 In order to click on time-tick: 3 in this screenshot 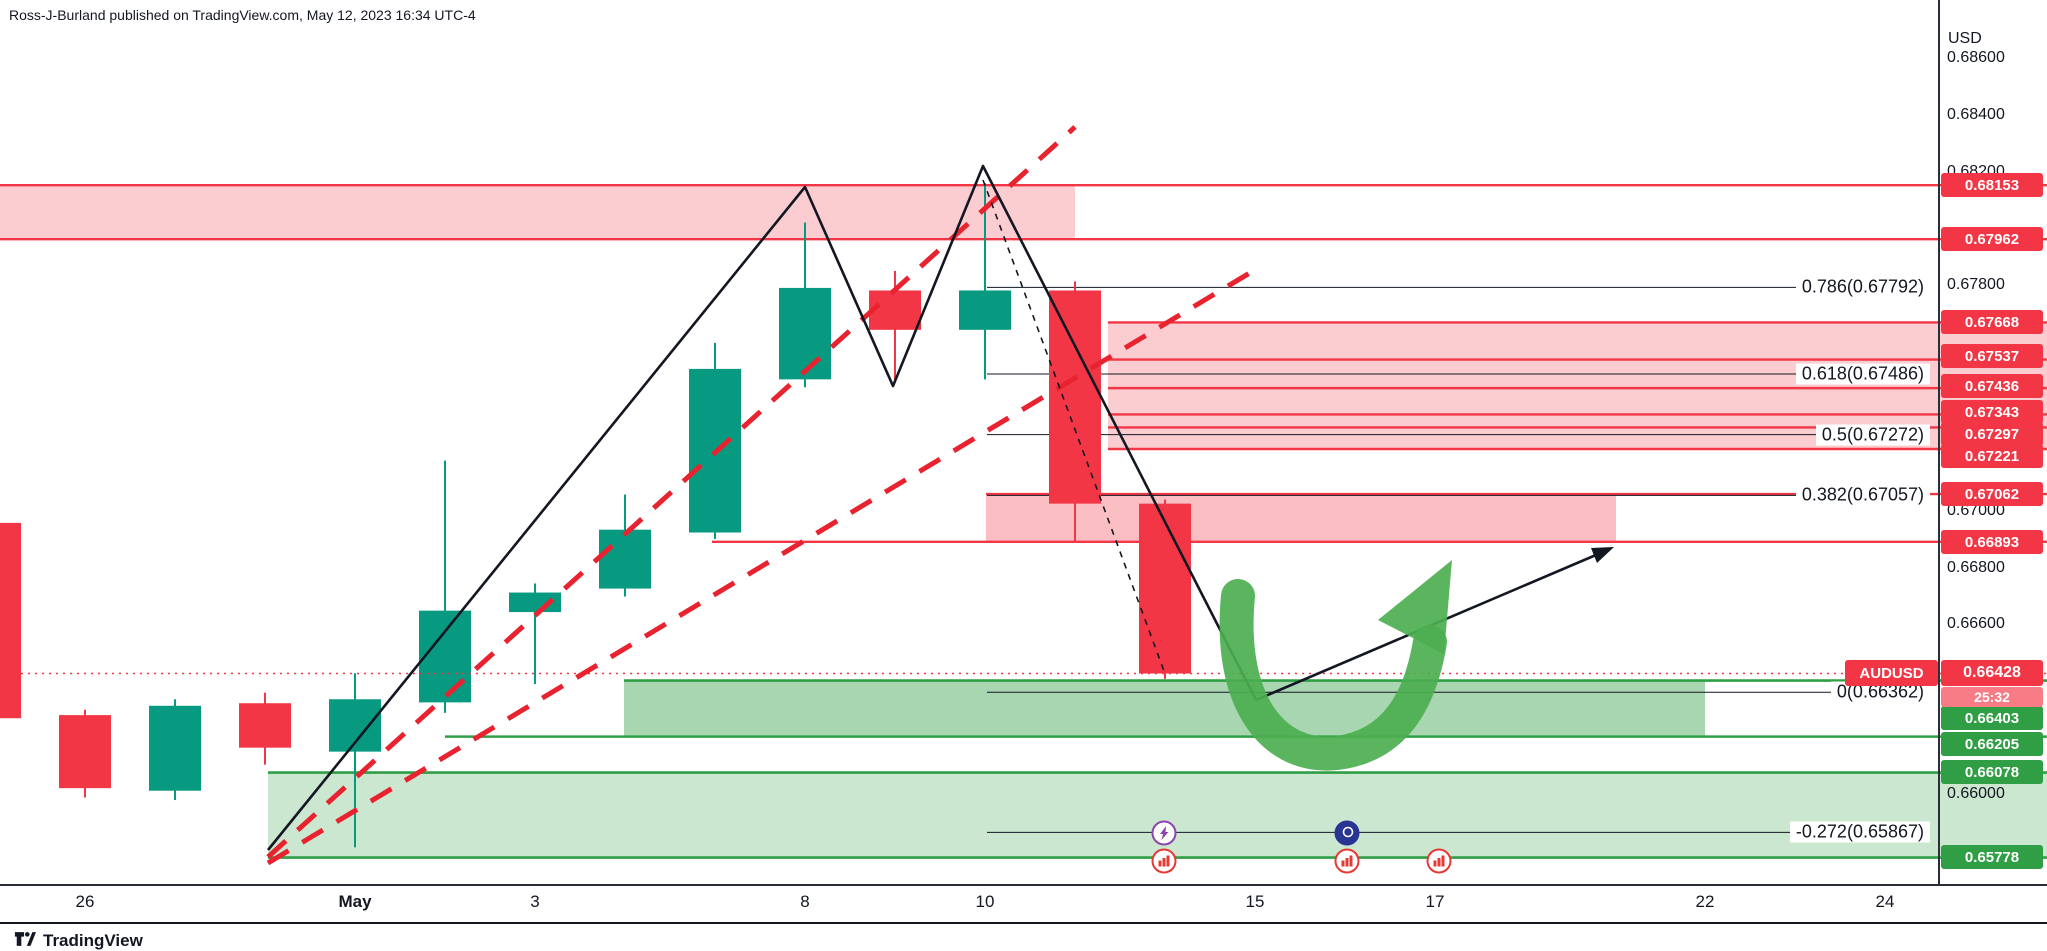, I will do `click(535, 901)`.